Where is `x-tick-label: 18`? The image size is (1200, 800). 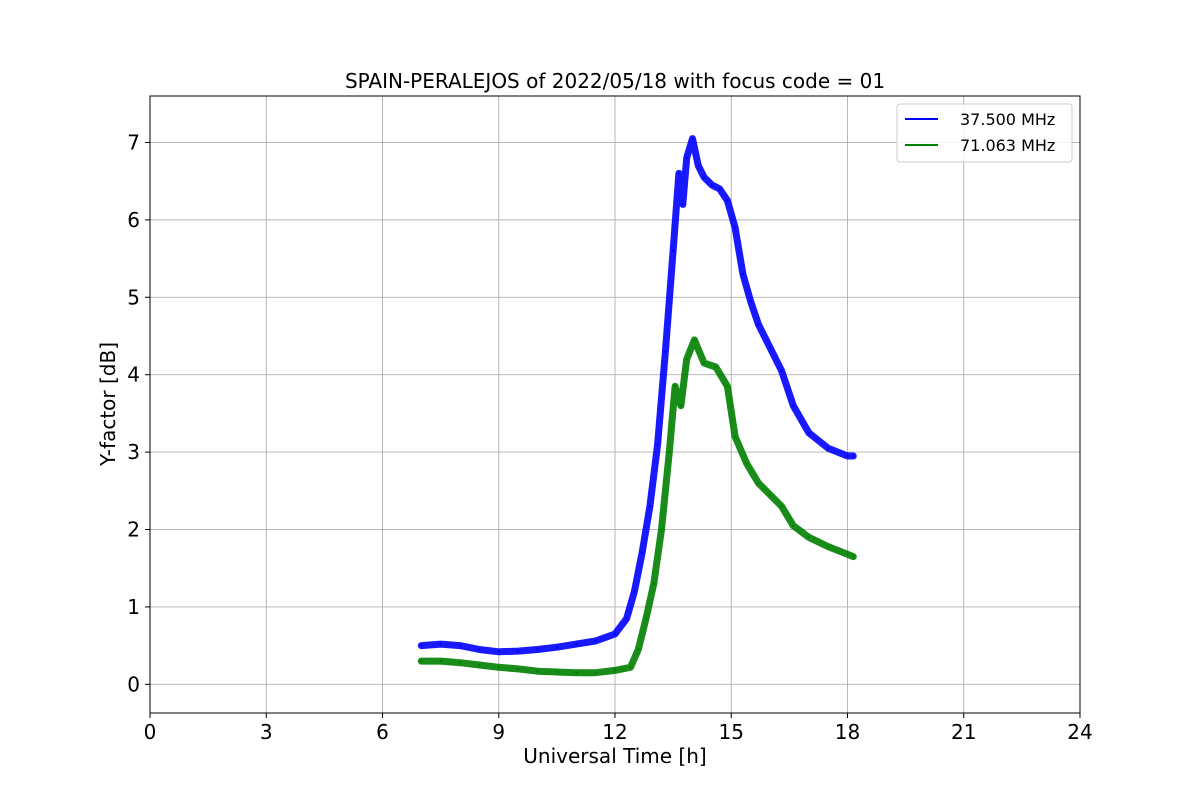 x-tick-label: 18 is located at coordinates (847, 732).